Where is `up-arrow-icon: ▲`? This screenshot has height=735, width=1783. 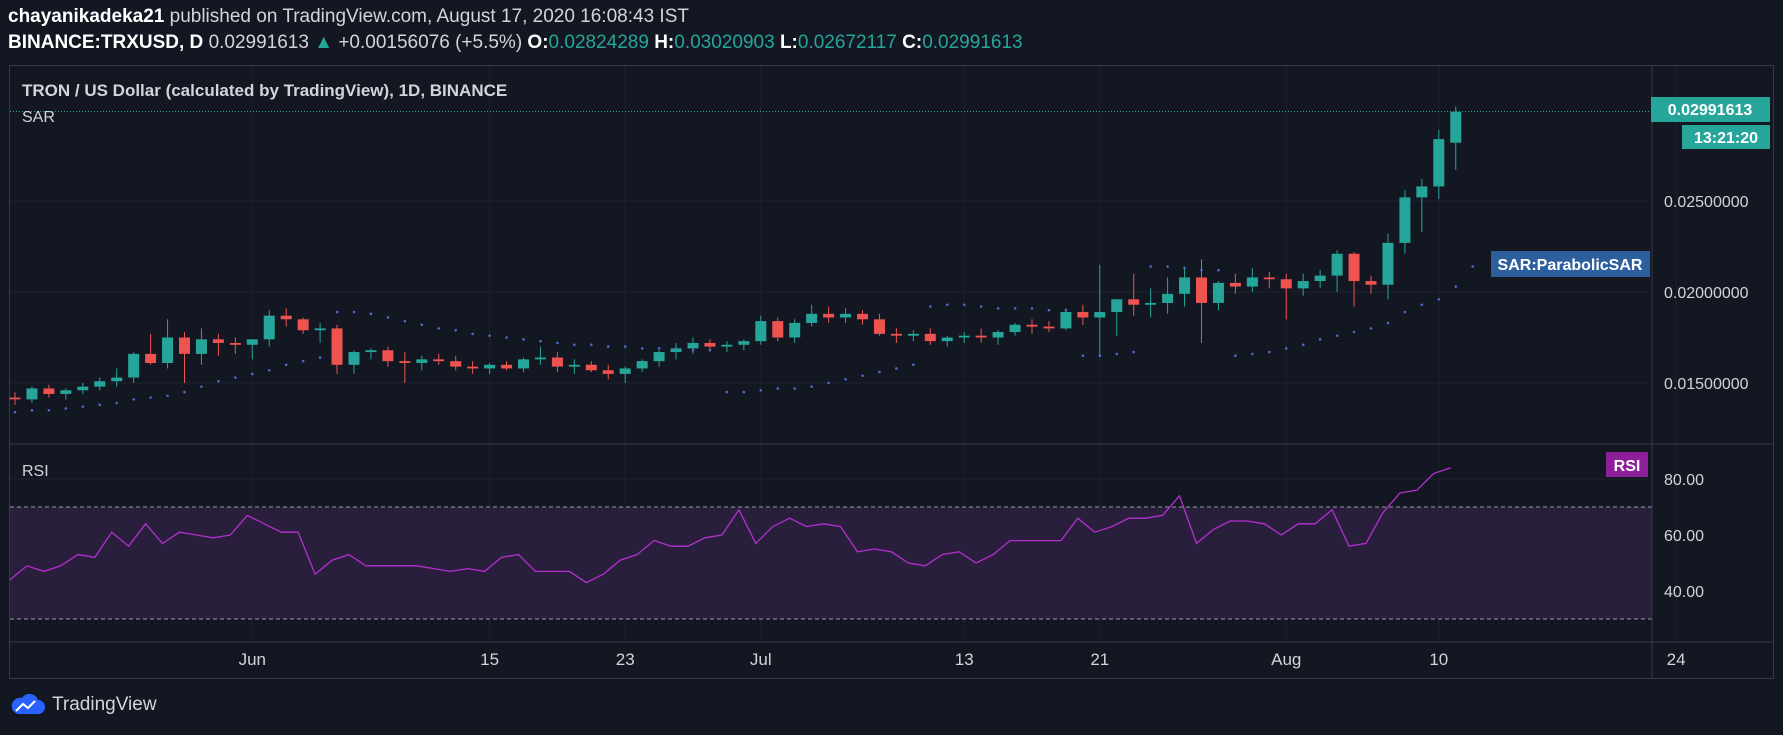
up-arrow-icon: ▲ is located at coordinates (324, 42).